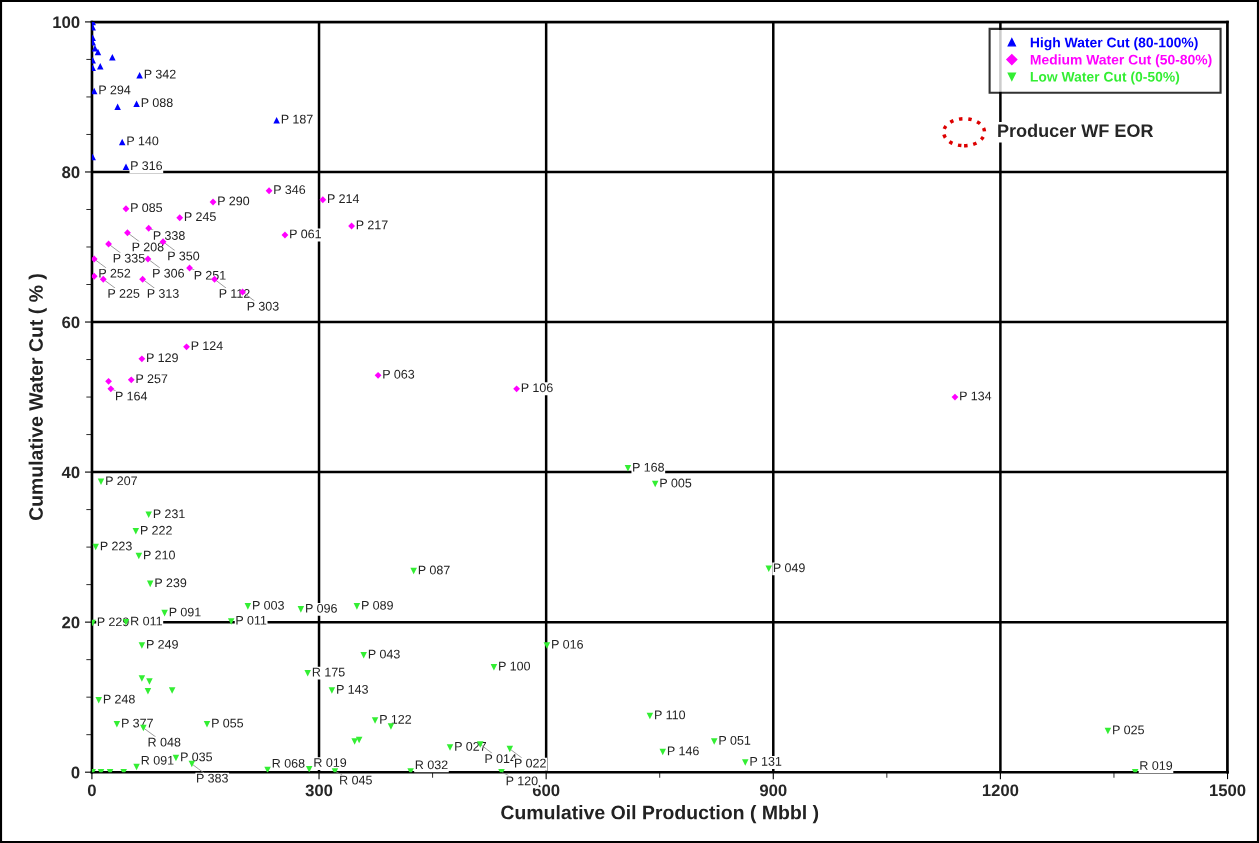  What do you see at coordinates (297, 119) in the screenshot?
I see `annotation: P 187` at bounding box center [297, 119].